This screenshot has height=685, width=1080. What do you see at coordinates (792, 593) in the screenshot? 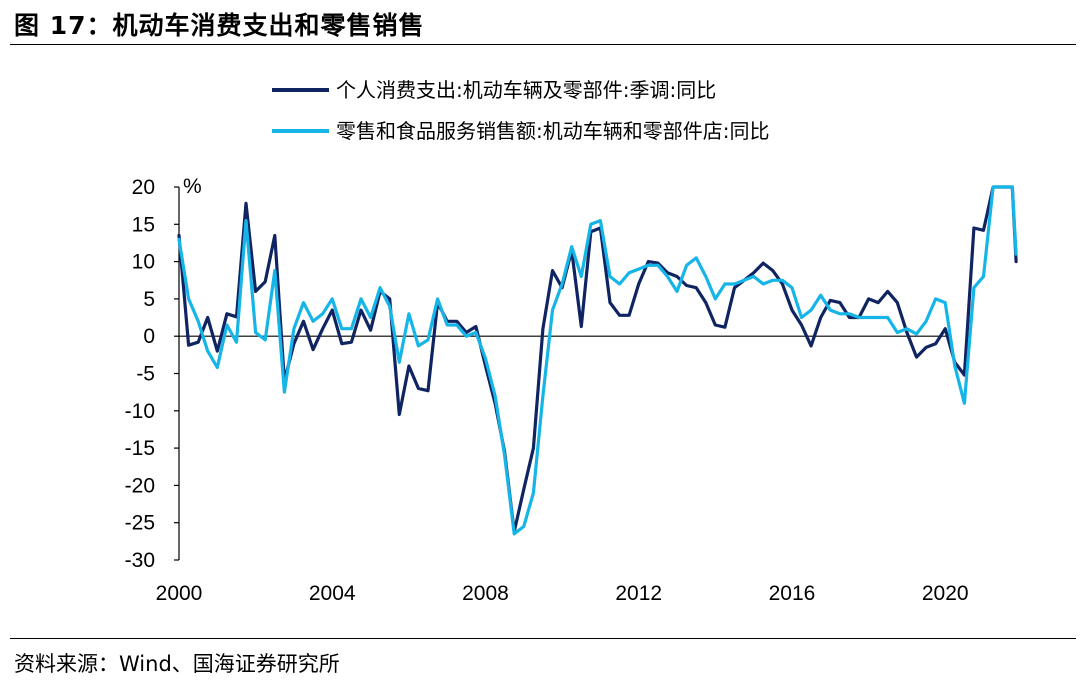
I see `x-tick-label: 2016` at bounding box center [792, 593].